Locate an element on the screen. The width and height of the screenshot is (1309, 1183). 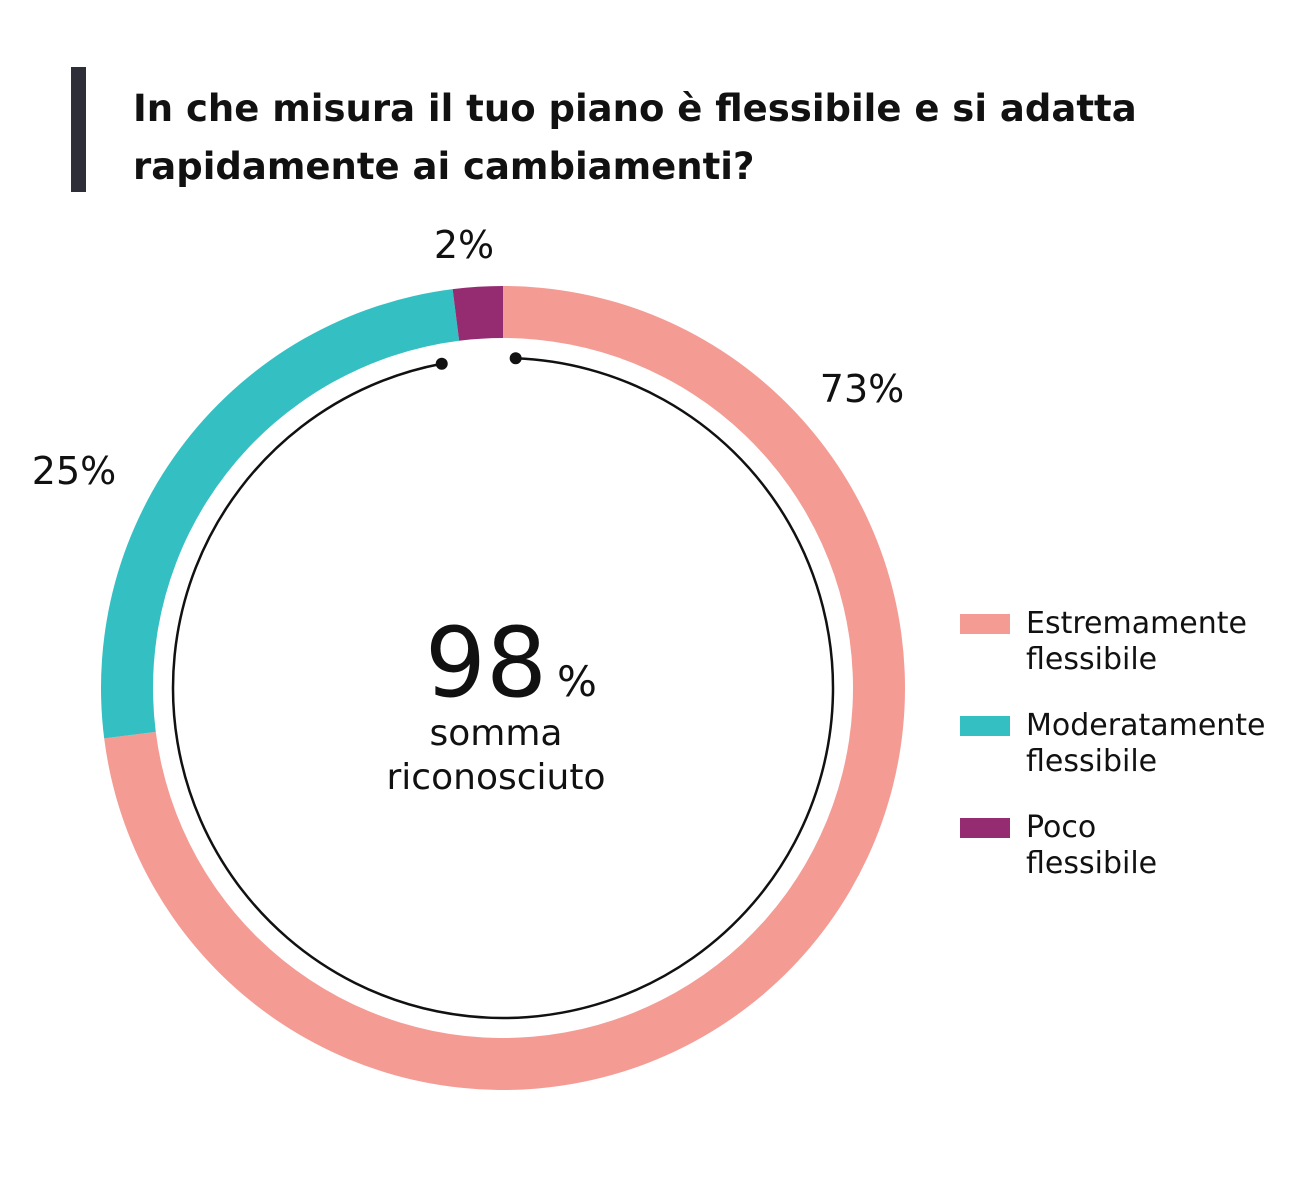
legend-label-line-1: Estremamente is located at coordinates (1137, 623).